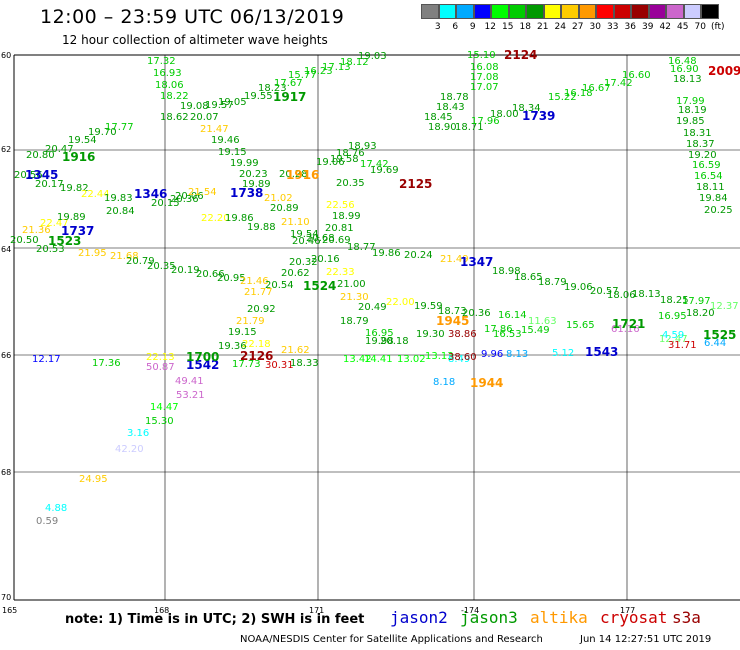 The height and width of the screenshot is (650, 740). I want to click on scale-label: 15, so click(508, 27).